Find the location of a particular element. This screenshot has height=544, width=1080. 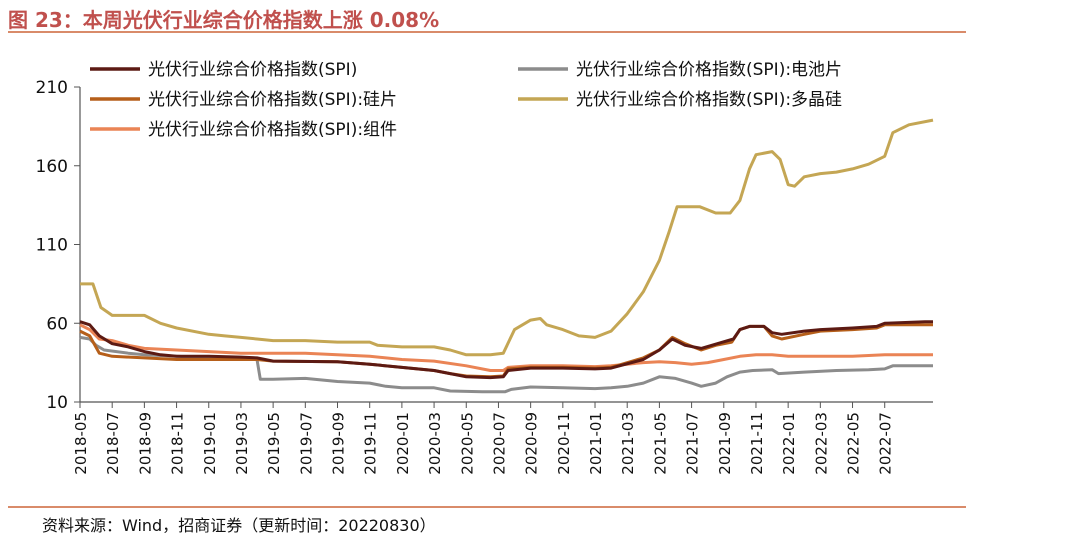

x-tick-label: 2019-11 is located at coordinates (371, 443).